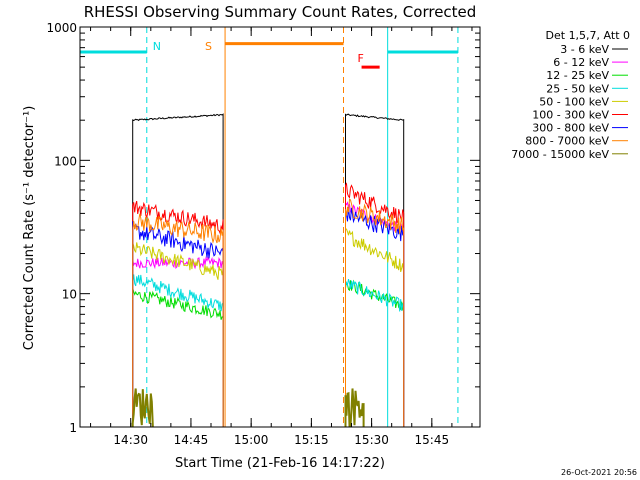  What do you see at coordinates (371, 440) in the screenshot?
I see `x-tick-label: 15:30` at bounding box center [371, 440].